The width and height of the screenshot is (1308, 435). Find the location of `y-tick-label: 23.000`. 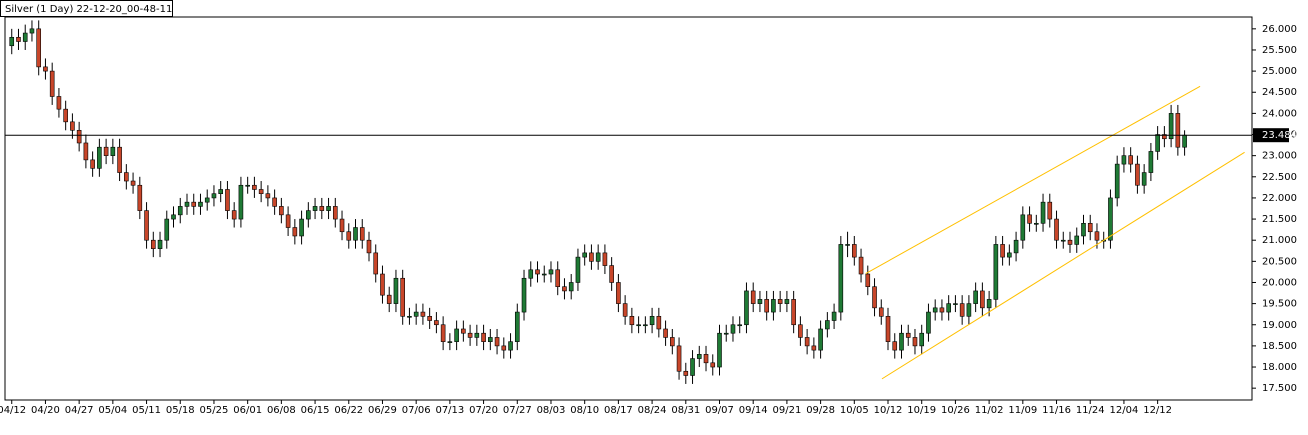

y-tick-label: 23.000 is located at coordinates (1279, 156).